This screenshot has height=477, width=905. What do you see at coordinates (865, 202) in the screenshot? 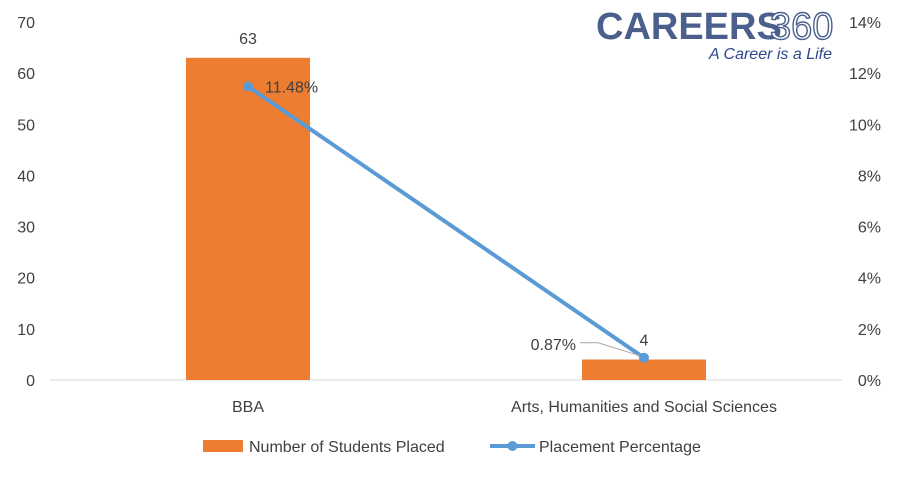
I see `right-axis: 0% 2% 4% 6% 8% 10% 12% 14%` at bounding box center [865, 202].